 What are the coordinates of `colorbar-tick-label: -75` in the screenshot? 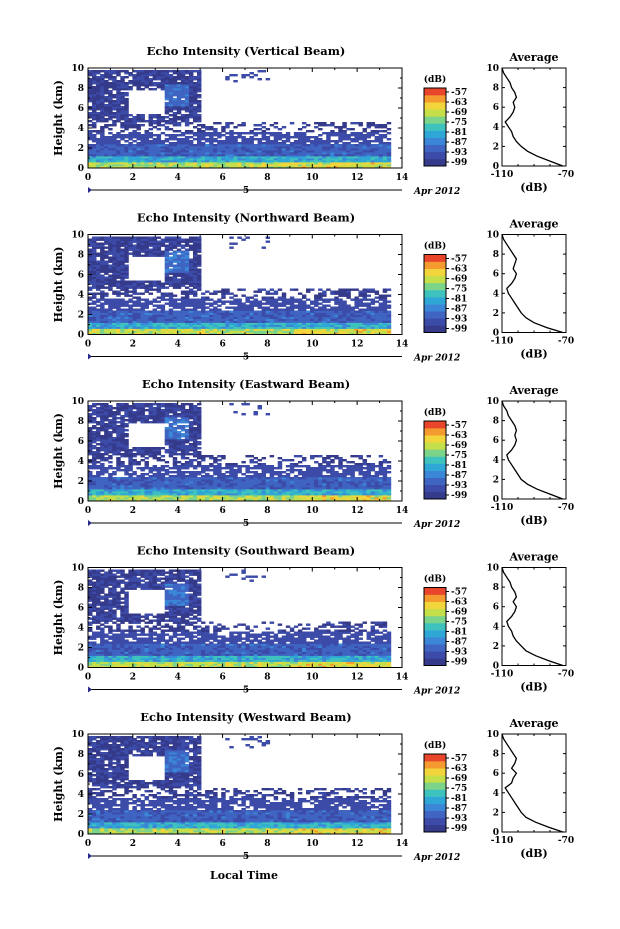 It's located at (459, 123).